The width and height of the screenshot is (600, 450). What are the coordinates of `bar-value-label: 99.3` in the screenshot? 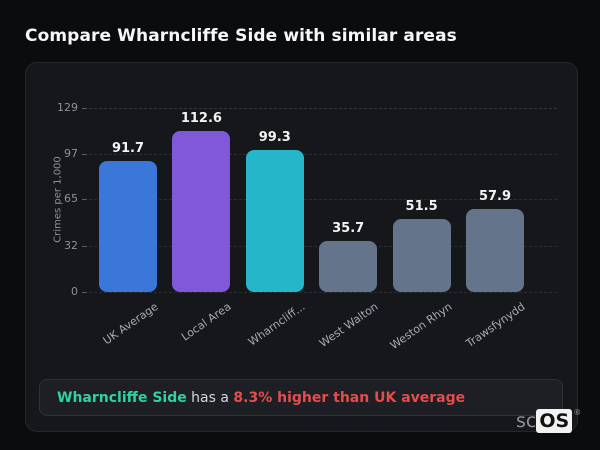 It's located at (274, 138).